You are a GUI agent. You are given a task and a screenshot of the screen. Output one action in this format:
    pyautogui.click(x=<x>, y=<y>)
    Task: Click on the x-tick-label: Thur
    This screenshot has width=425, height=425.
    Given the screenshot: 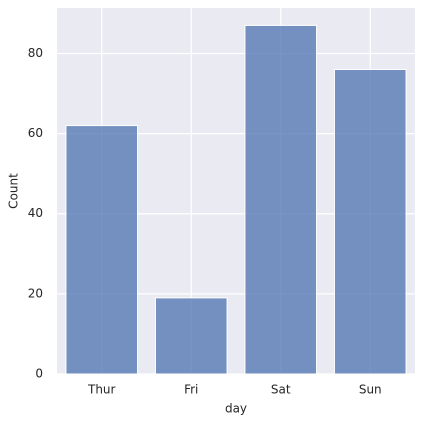 What is the action you would take?
    pyautogui.click(x=101, y=390)
    